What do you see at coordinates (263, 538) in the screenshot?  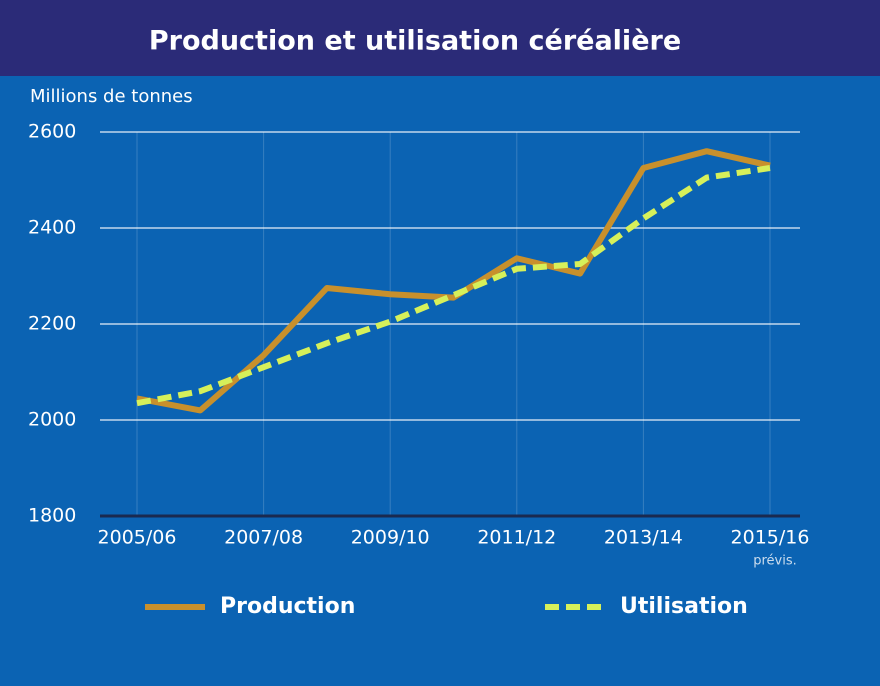 I see `x-tick-label: 2007/08` at bounding box center [263, 538].